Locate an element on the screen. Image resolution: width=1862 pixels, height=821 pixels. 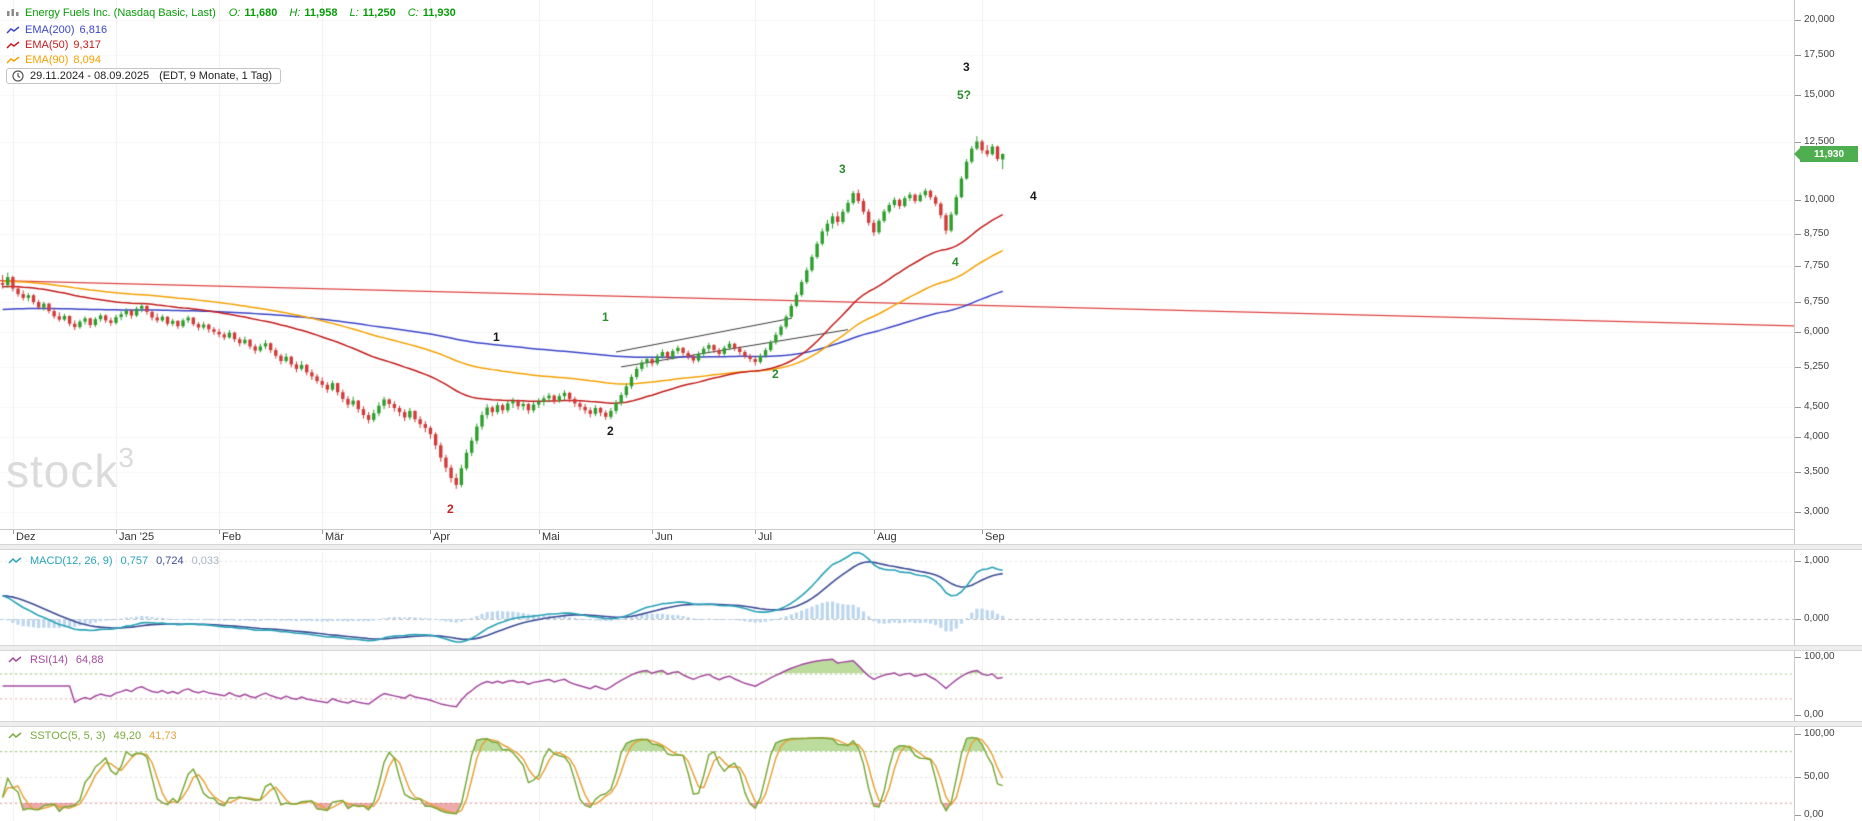
sstoc-label: SSTOC(5, 5, 3) is located at coordinates (68, 736).